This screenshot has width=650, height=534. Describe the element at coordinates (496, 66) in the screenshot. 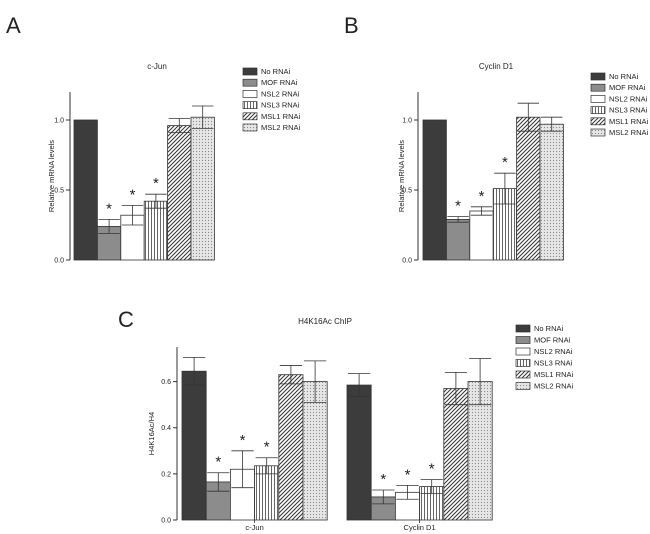

I see `chart-title: Cyclin D1` at that location.